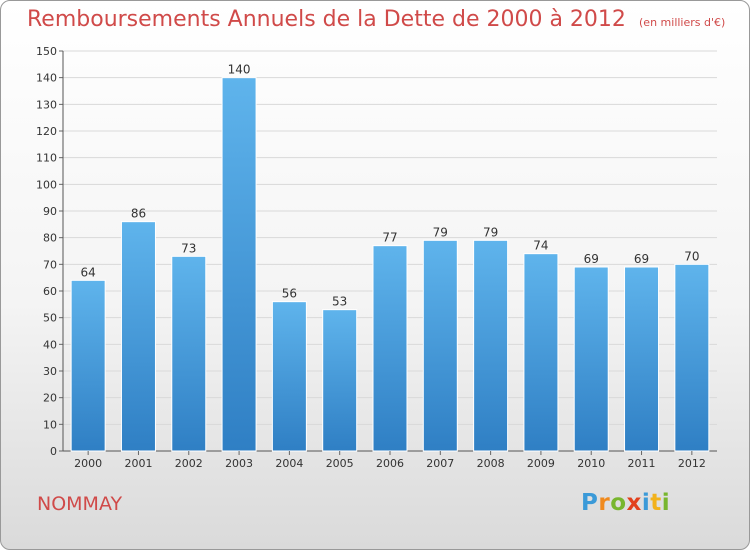  Describe the element at coordinates (541, 463) in the screenshot. I see `x-tick-label: 2009` at that location.